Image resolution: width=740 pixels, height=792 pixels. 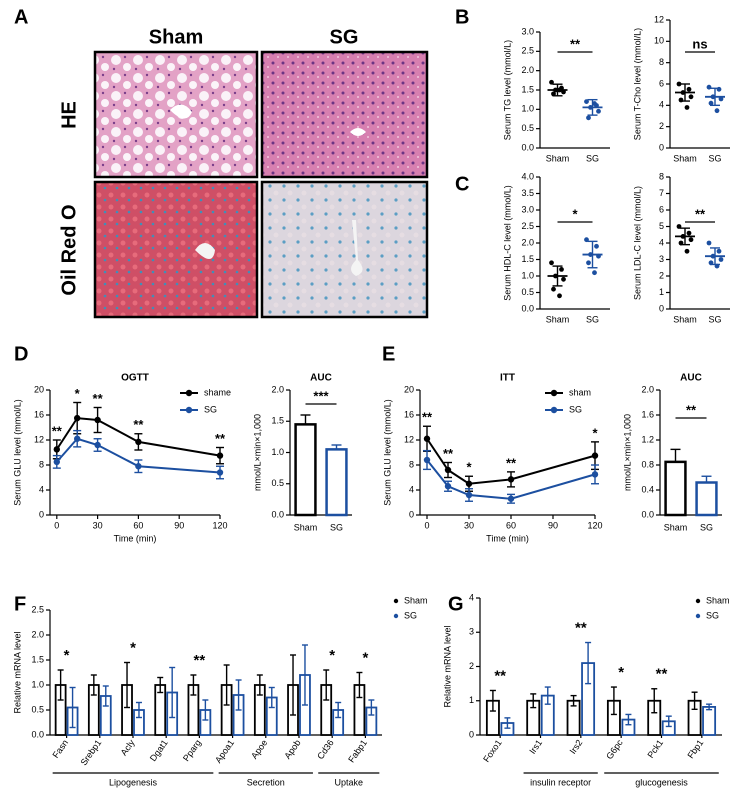 What do you see at coordinates (266, 782) in the screenshot?
I see `group-label: Secretion` at bounding box center [266, 782].